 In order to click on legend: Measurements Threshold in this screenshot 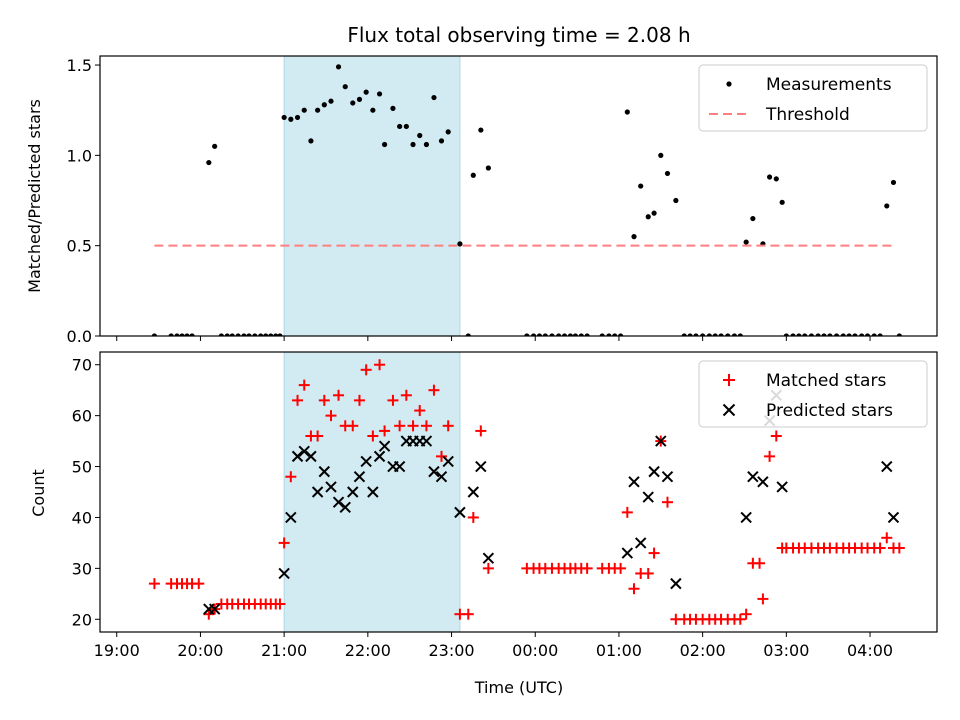, I will do `click(813, 98)`.